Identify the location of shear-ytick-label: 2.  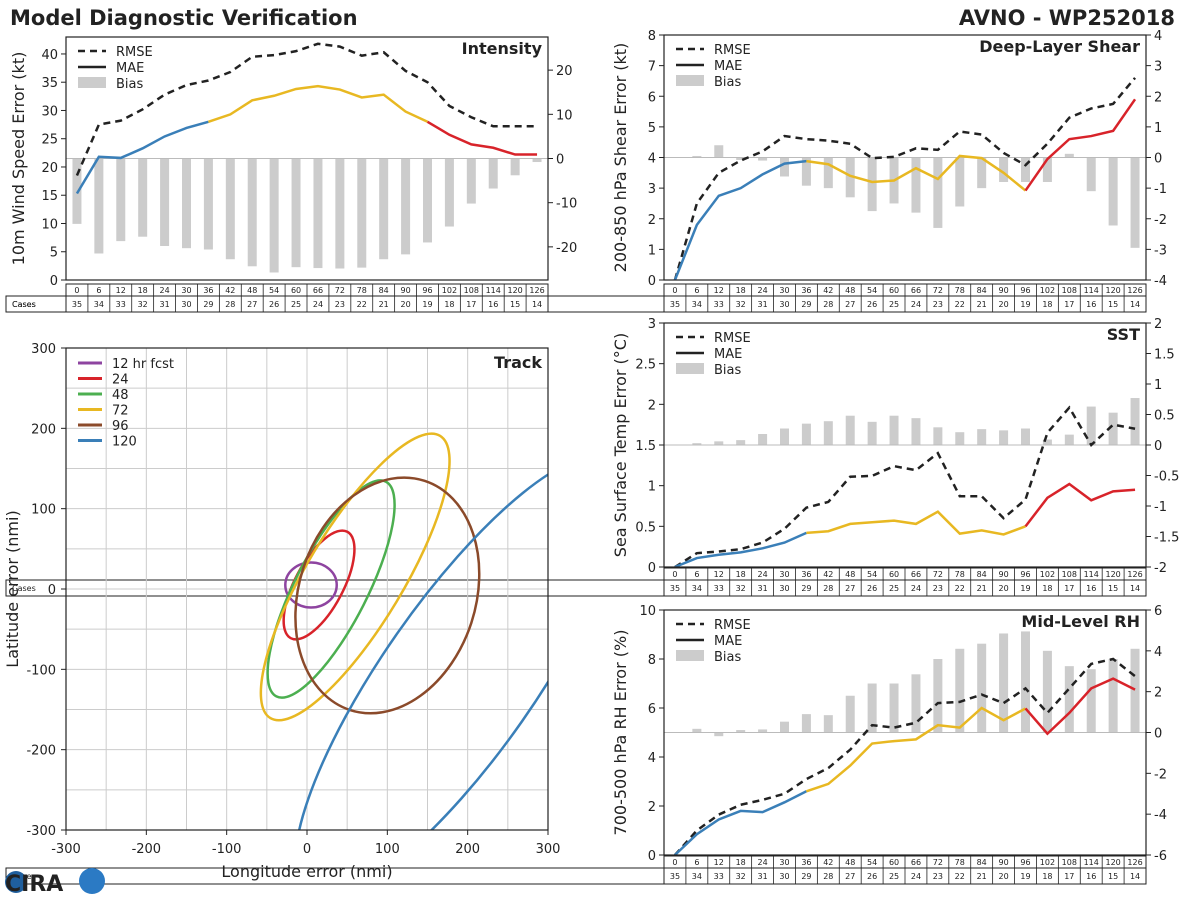
(652, 220).